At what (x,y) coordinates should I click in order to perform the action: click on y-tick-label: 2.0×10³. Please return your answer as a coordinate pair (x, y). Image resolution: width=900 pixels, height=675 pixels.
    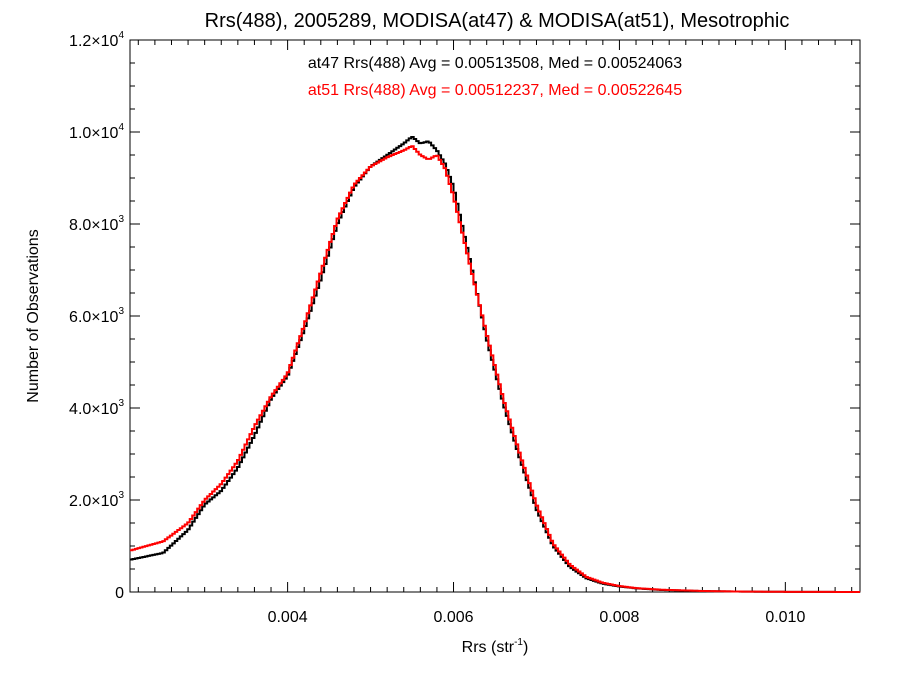
    Looking at the image, I should click on (96, 500).